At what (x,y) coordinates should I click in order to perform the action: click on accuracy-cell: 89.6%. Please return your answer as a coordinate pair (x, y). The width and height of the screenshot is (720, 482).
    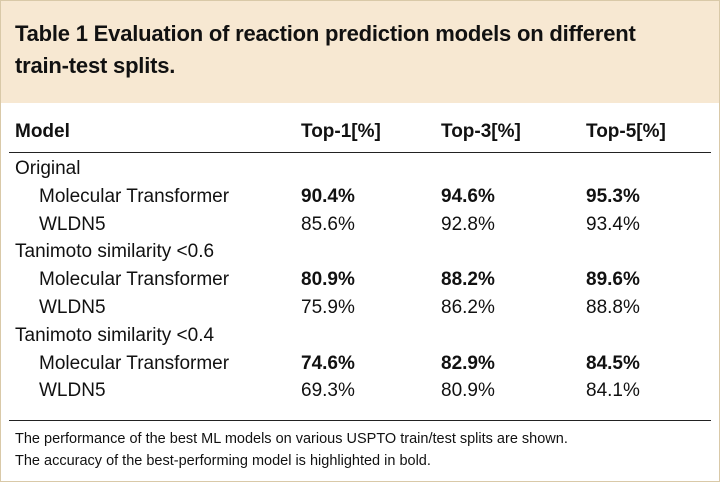
    Looking at the image, I should click on (613, 280).